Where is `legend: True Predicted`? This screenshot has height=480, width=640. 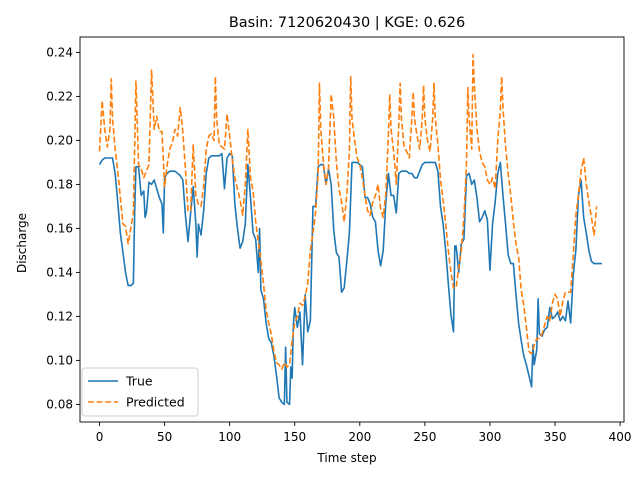 legend: True Predicted is located at coordinates (140, 392).